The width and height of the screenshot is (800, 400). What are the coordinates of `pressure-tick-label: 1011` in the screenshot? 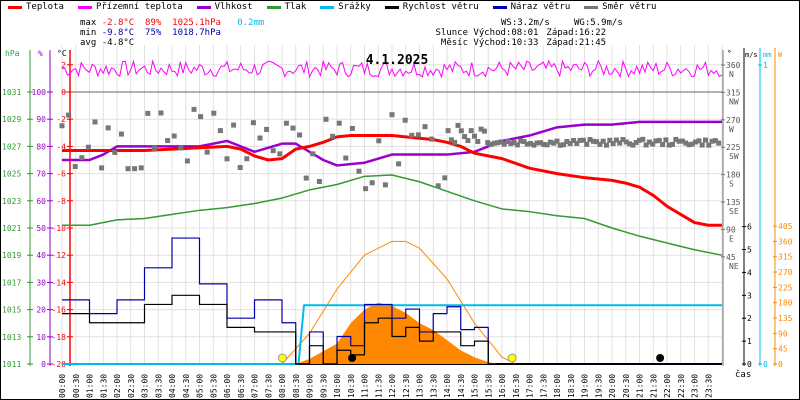 It's located at (11, 364).